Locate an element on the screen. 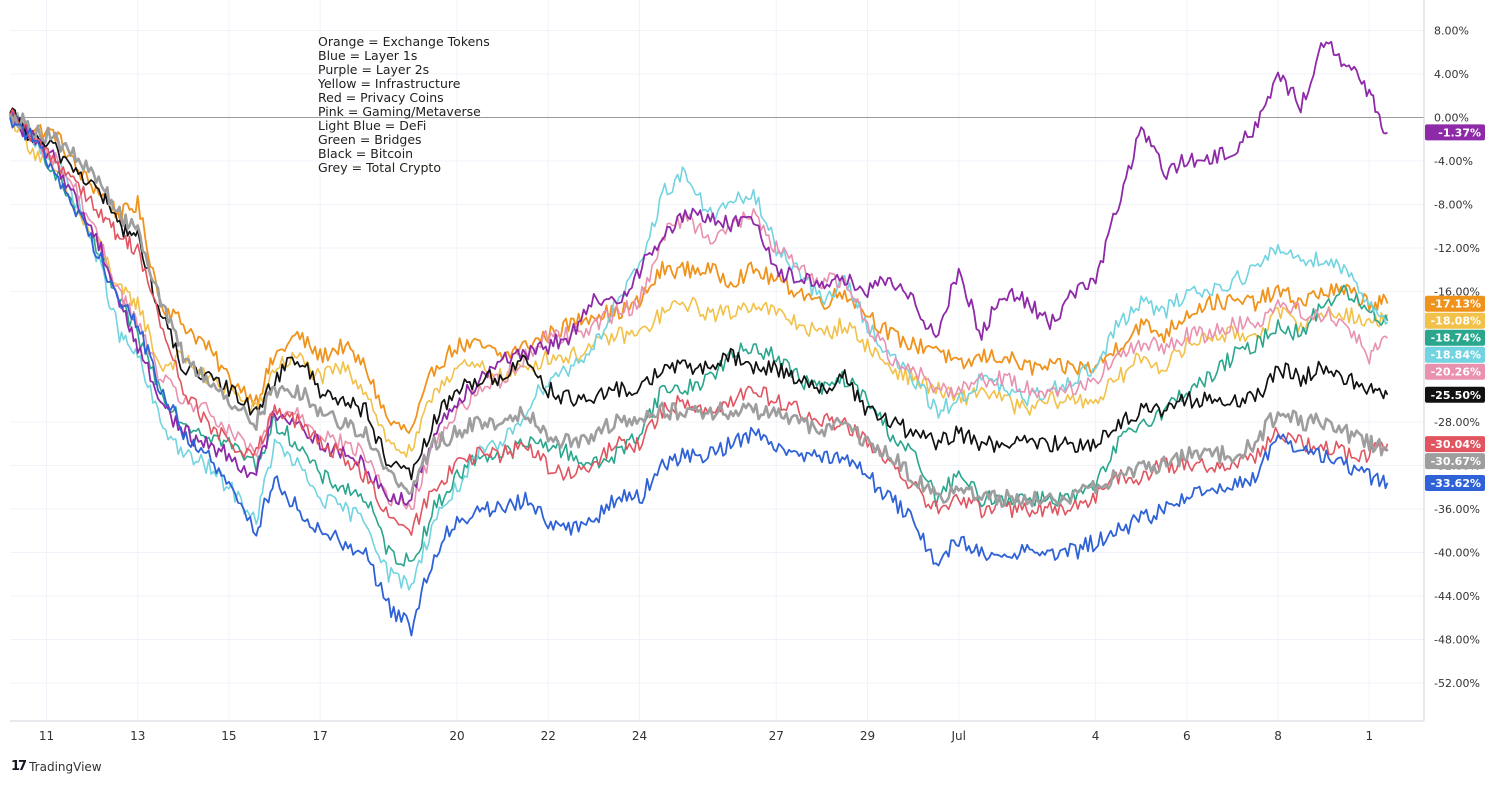 The height and width of the screenshot is (785, 1499). end-value-label: -30.67% is located at coordinates (1455, 461).